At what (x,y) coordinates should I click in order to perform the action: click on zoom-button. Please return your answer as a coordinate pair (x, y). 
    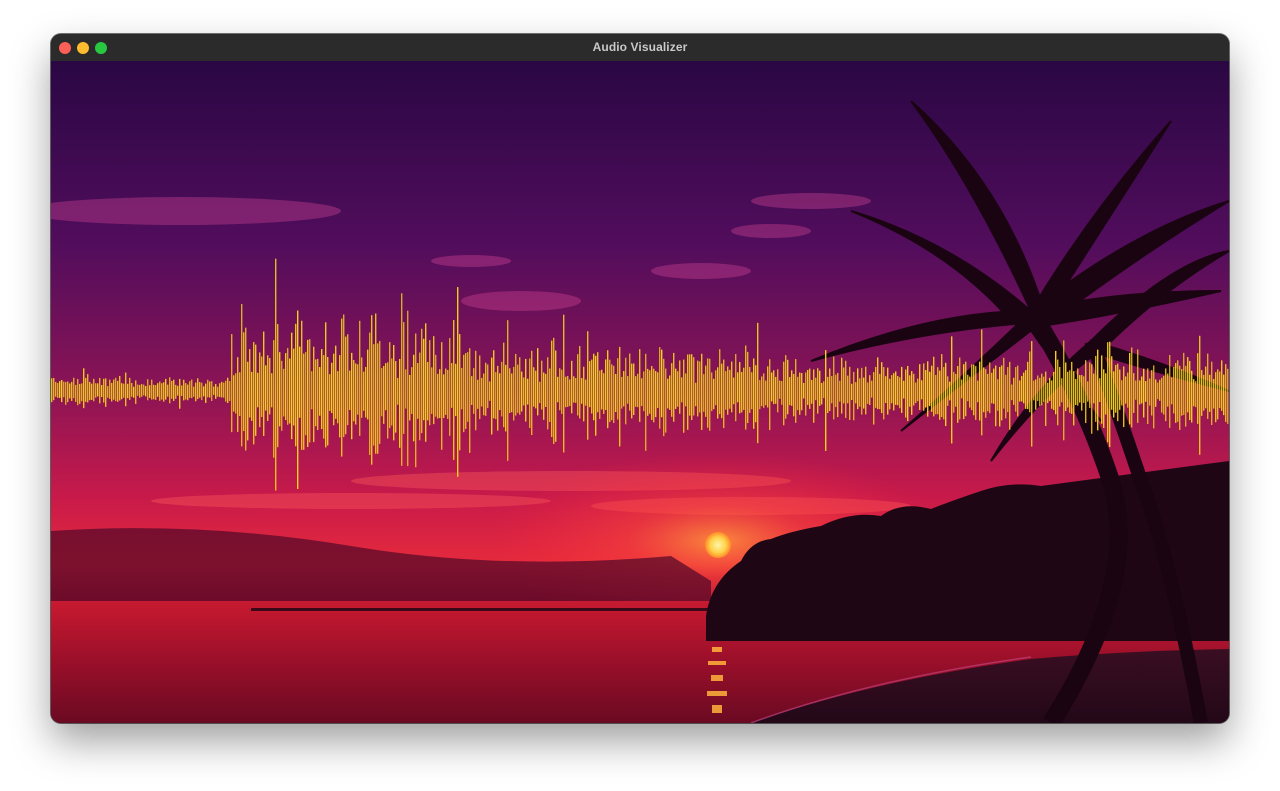
    Looking at the image, I should click on (101, 48).